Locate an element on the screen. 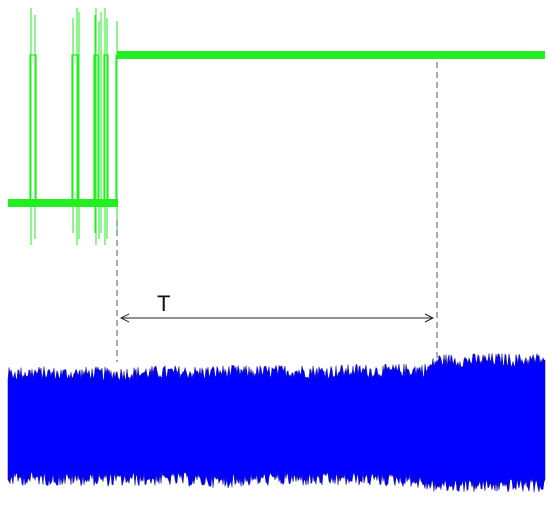 Image resolution: width=547 pixels, height=512 pixels. digital-trace-high-band is located at coordinates (331, 55).